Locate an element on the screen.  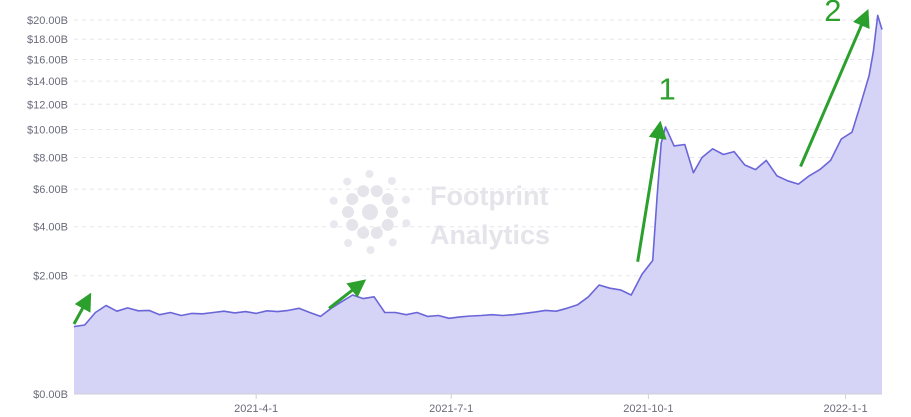
x-tick-label: 2021-10-1 is located at coordinates (648, 409).